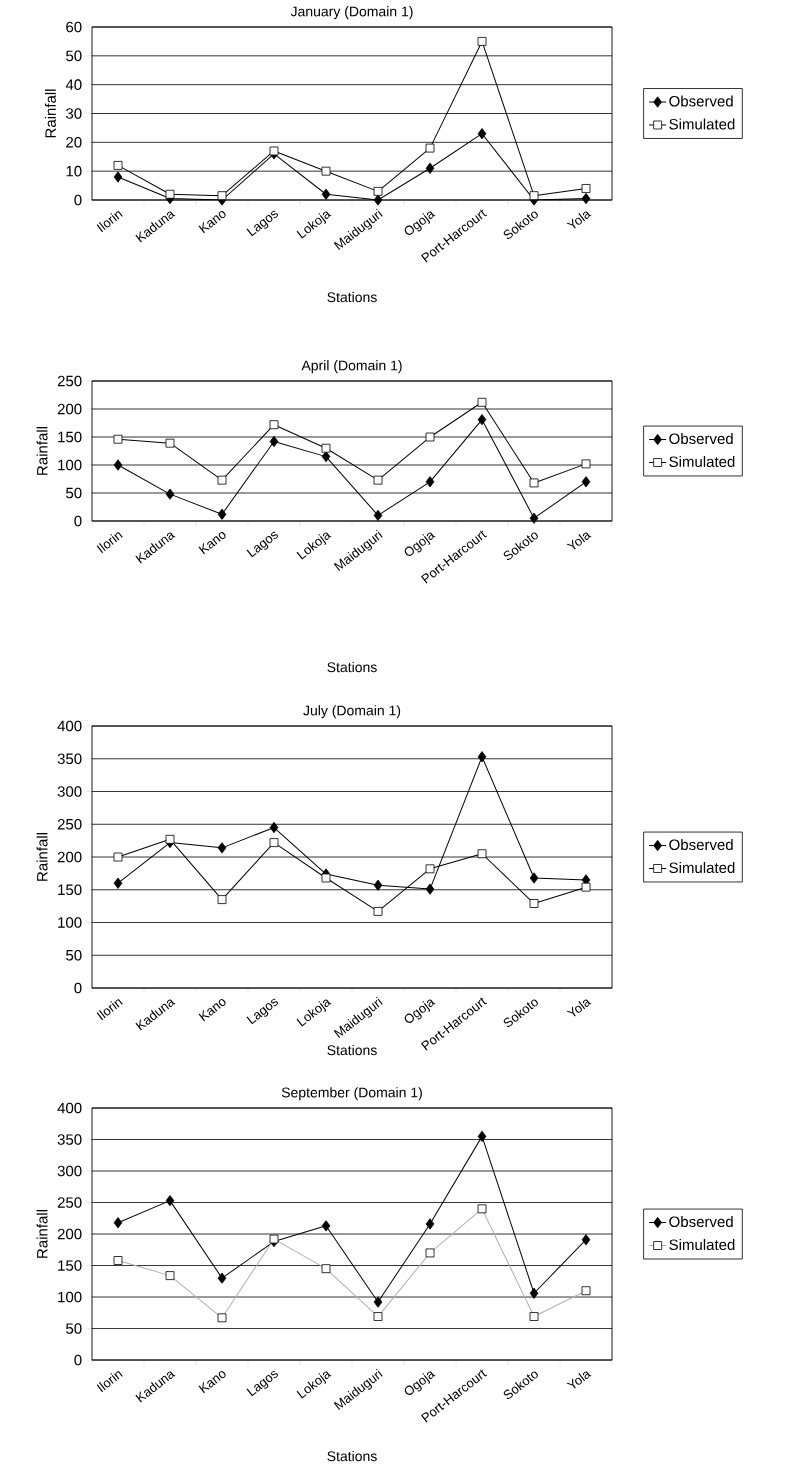  I want to click on chart-title: July (Domain 1), so click(352, 712).